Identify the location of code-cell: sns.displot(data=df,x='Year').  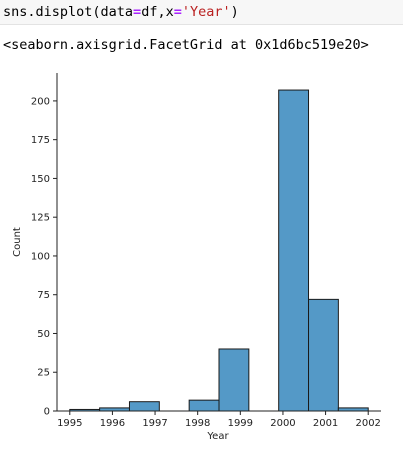
(201, 12).